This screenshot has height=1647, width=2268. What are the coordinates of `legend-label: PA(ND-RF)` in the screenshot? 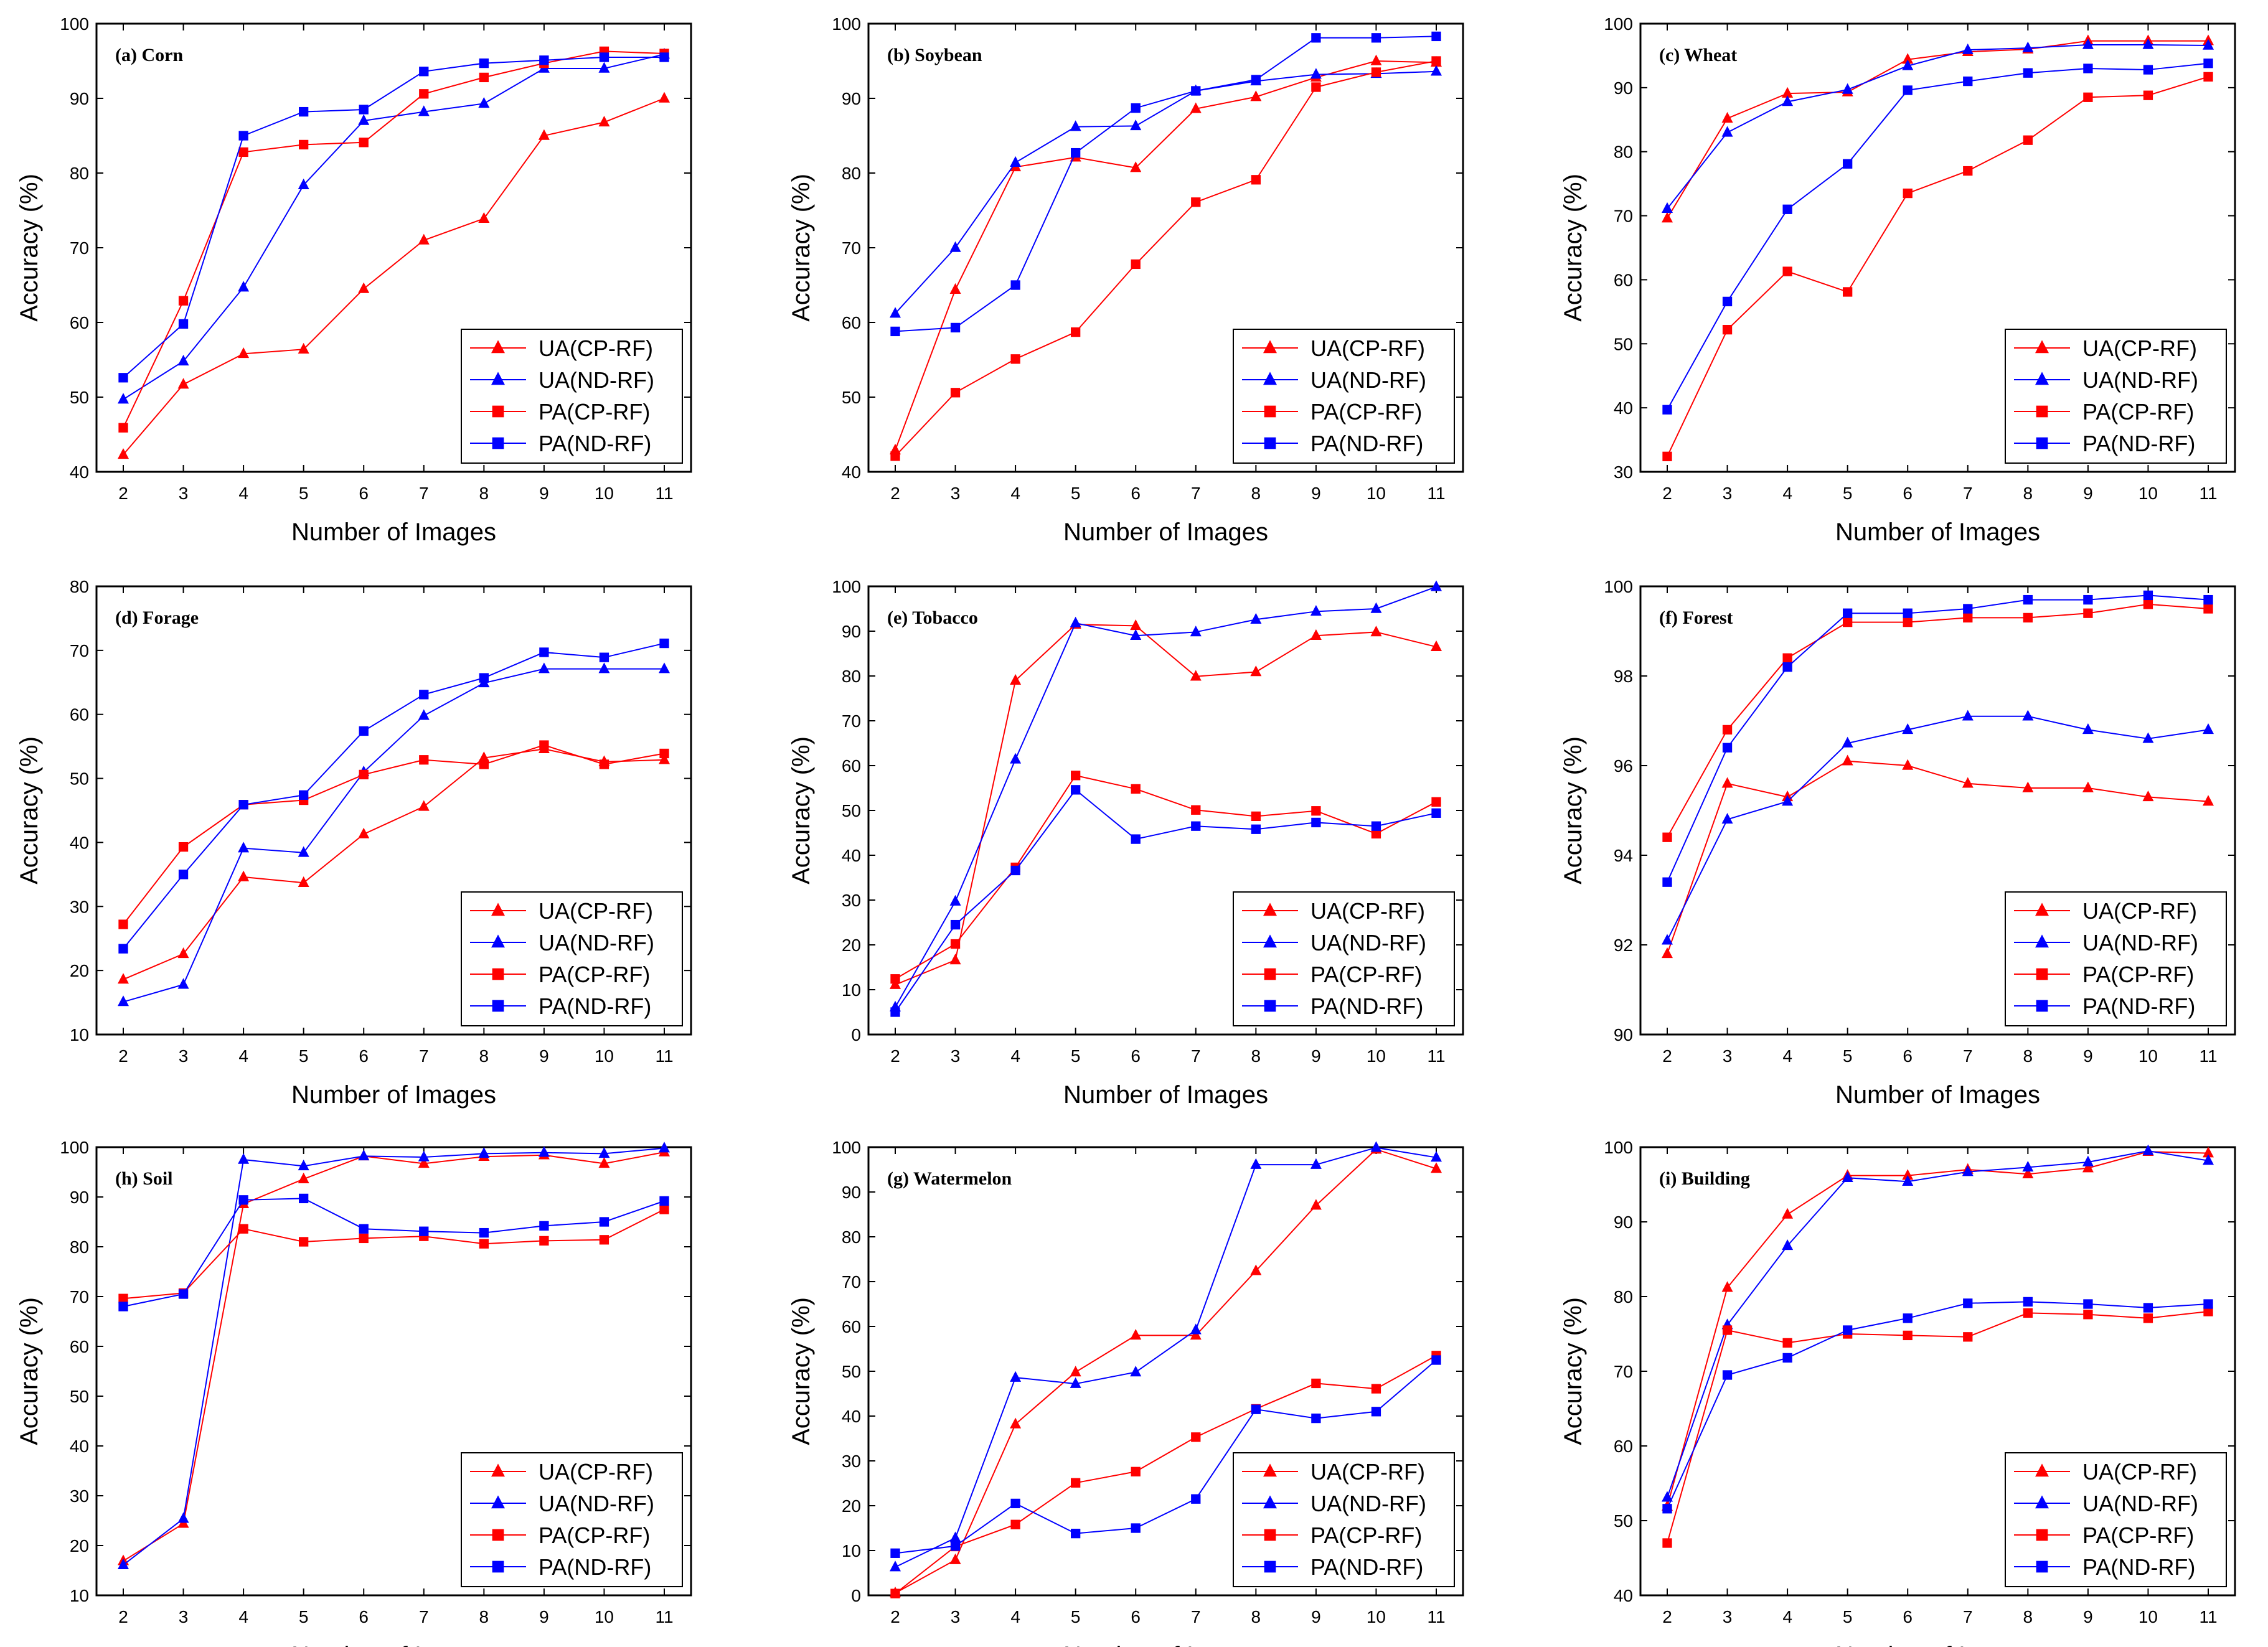 It's located at (595, 443).